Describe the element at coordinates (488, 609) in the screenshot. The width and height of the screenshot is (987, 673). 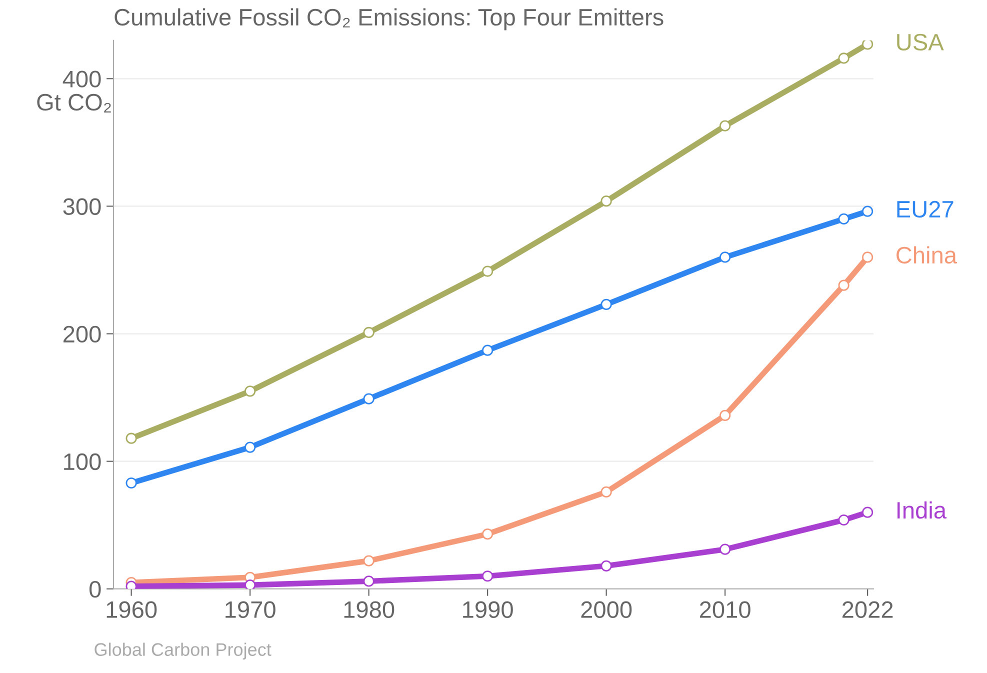
I see `x-tick-label: 1990` at that location.